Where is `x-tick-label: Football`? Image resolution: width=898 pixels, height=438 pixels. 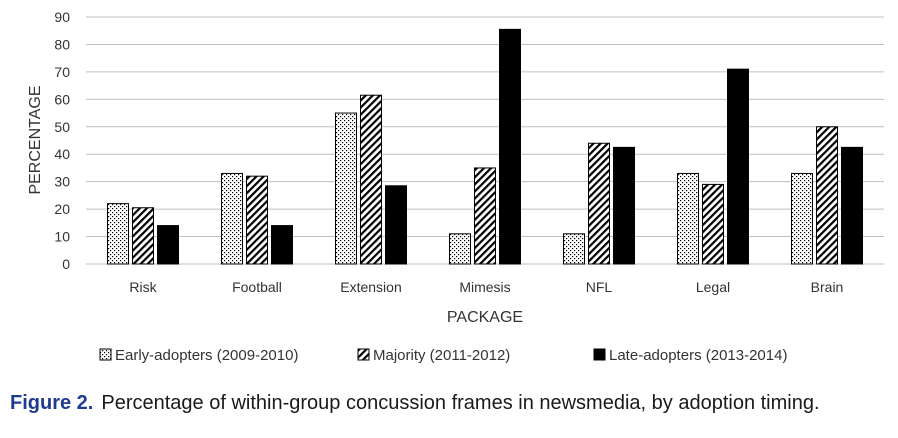 x-tick-label: Football is located at coordinates (257, 287).